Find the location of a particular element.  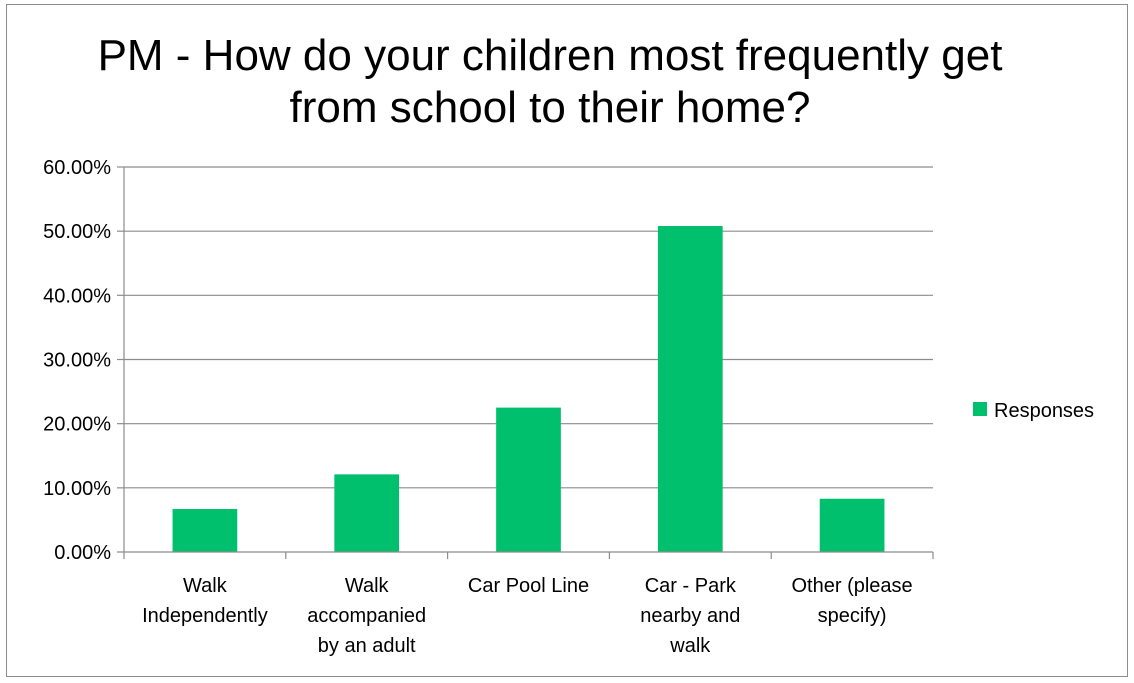

y-tick-label: 50.00% is located at coordinates (77, 232).